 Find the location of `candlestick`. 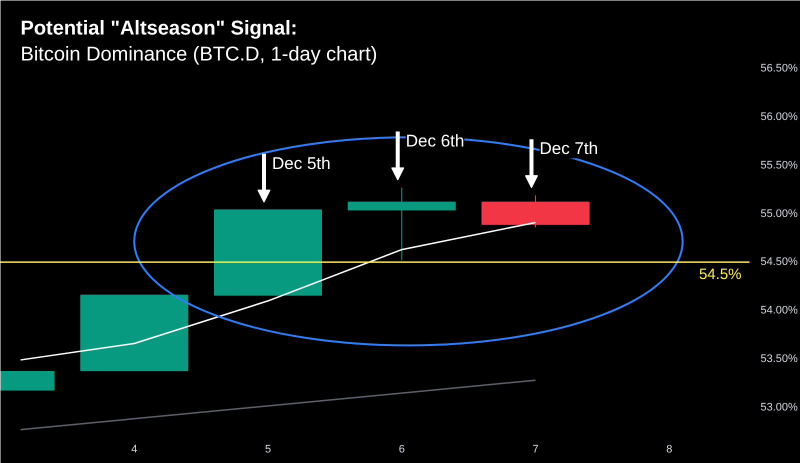

candlestick is located at coordinates (402, 224).